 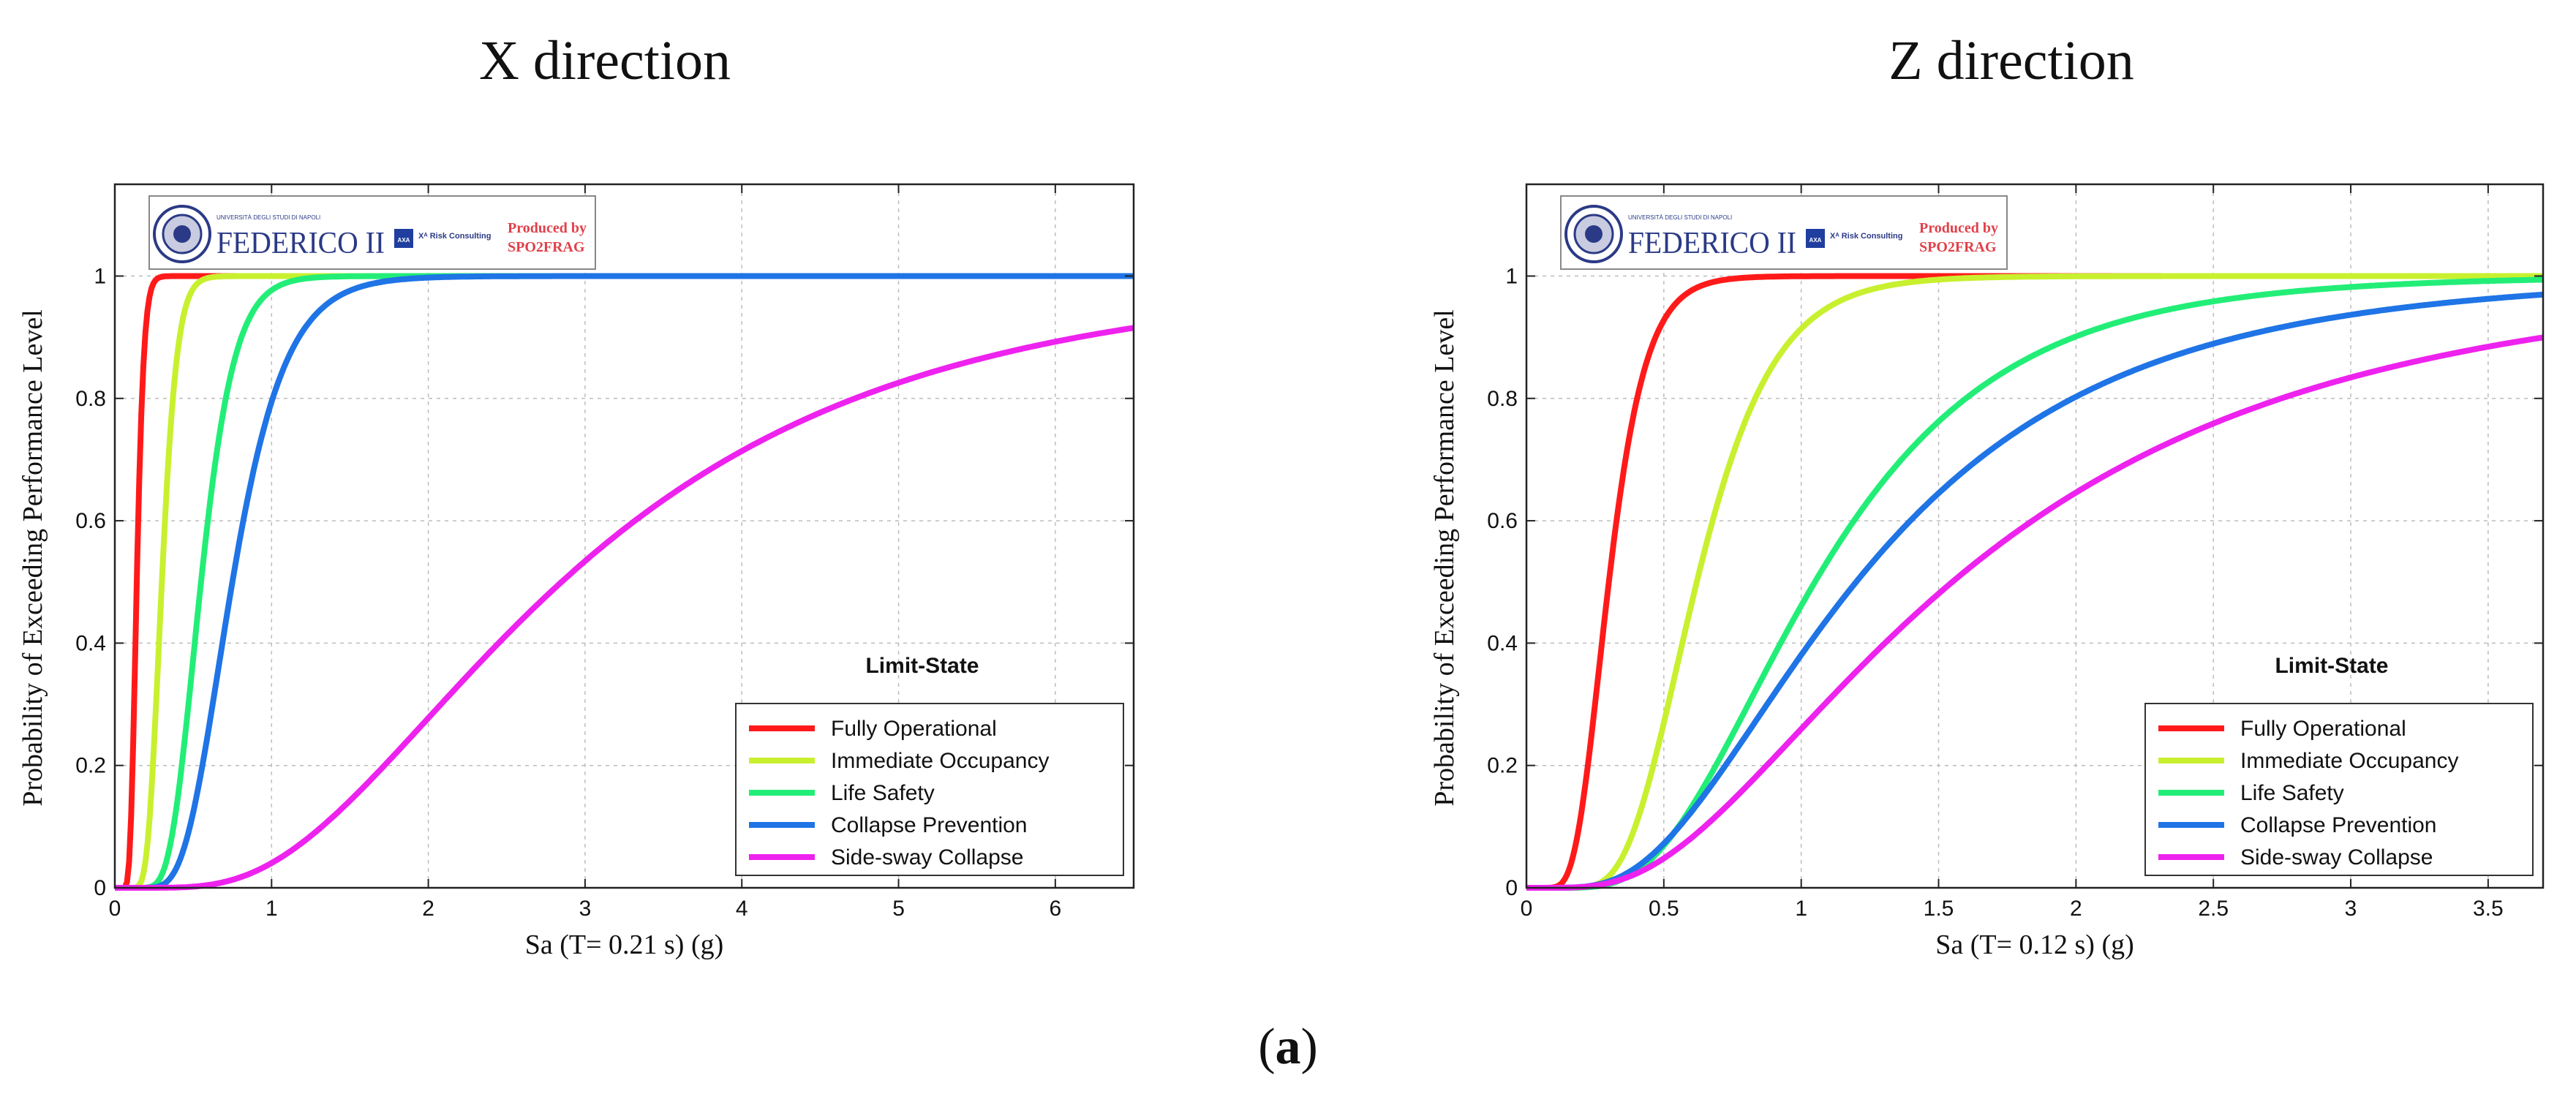 What do you see at coordinates (604, 60) in the screenshot?
I see `chart-title-x: X direction` at bounding box center [604, 60].